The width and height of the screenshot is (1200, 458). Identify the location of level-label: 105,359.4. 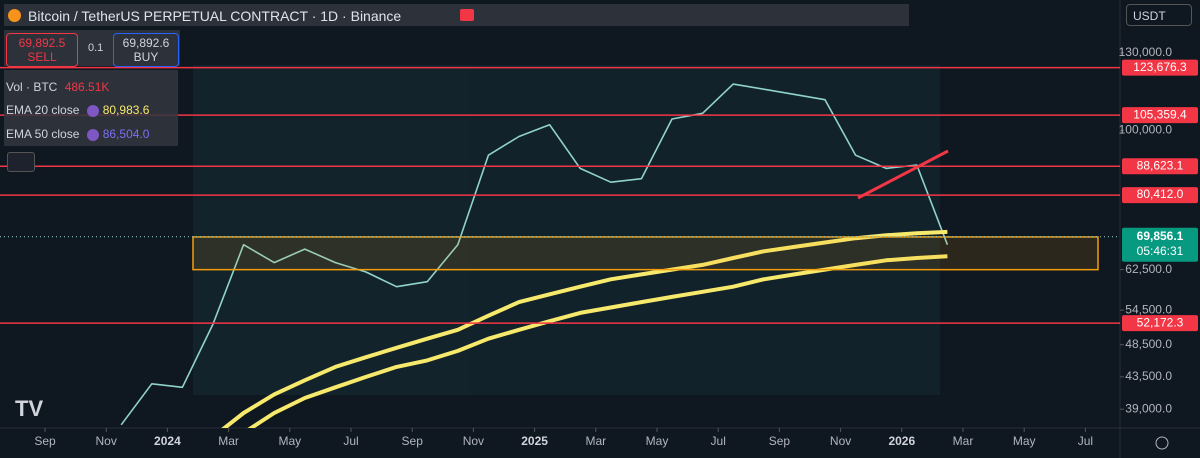
(1160, 114).